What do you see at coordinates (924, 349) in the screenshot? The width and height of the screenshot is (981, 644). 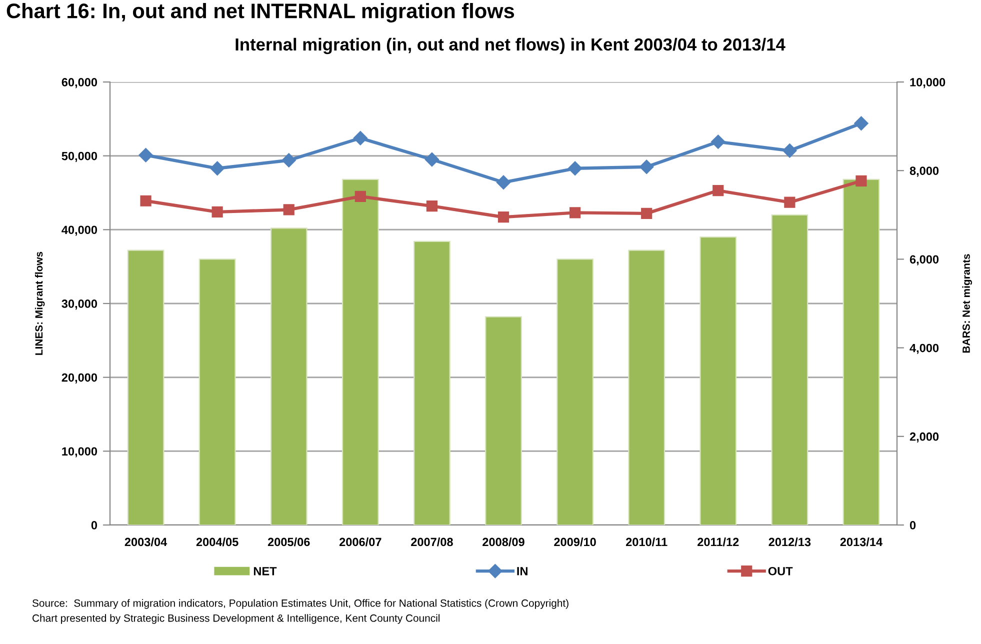 I see `y2-tick-label: 4,000` at bounding box center [924, 349].